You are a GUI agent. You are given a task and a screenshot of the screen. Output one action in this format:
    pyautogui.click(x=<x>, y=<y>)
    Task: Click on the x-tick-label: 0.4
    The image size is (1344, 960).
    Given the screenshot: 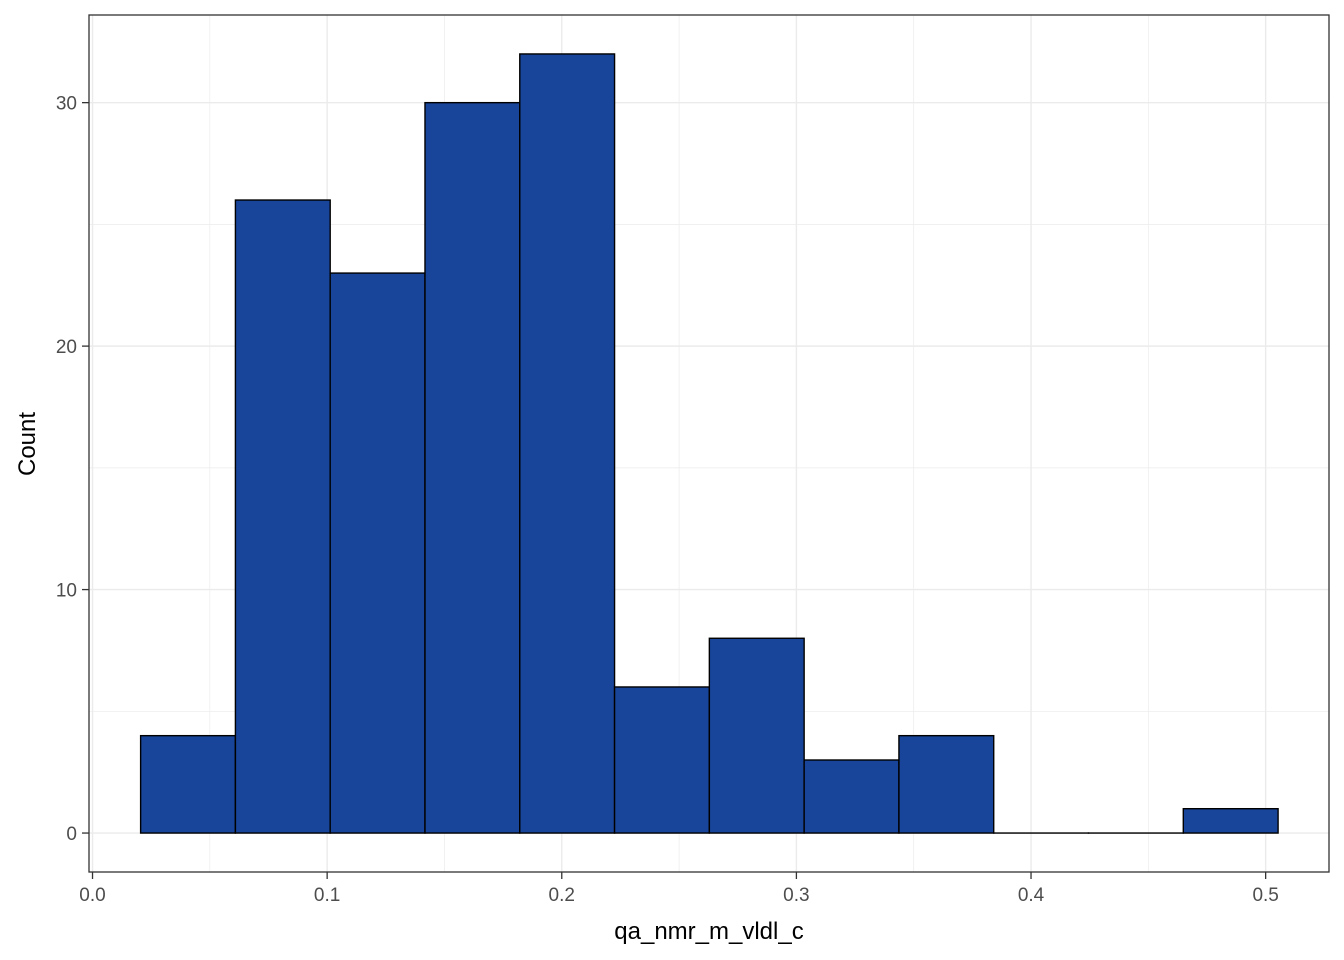 What is the action you would take?
    pyautogui.click(x=1031, y=895)
    